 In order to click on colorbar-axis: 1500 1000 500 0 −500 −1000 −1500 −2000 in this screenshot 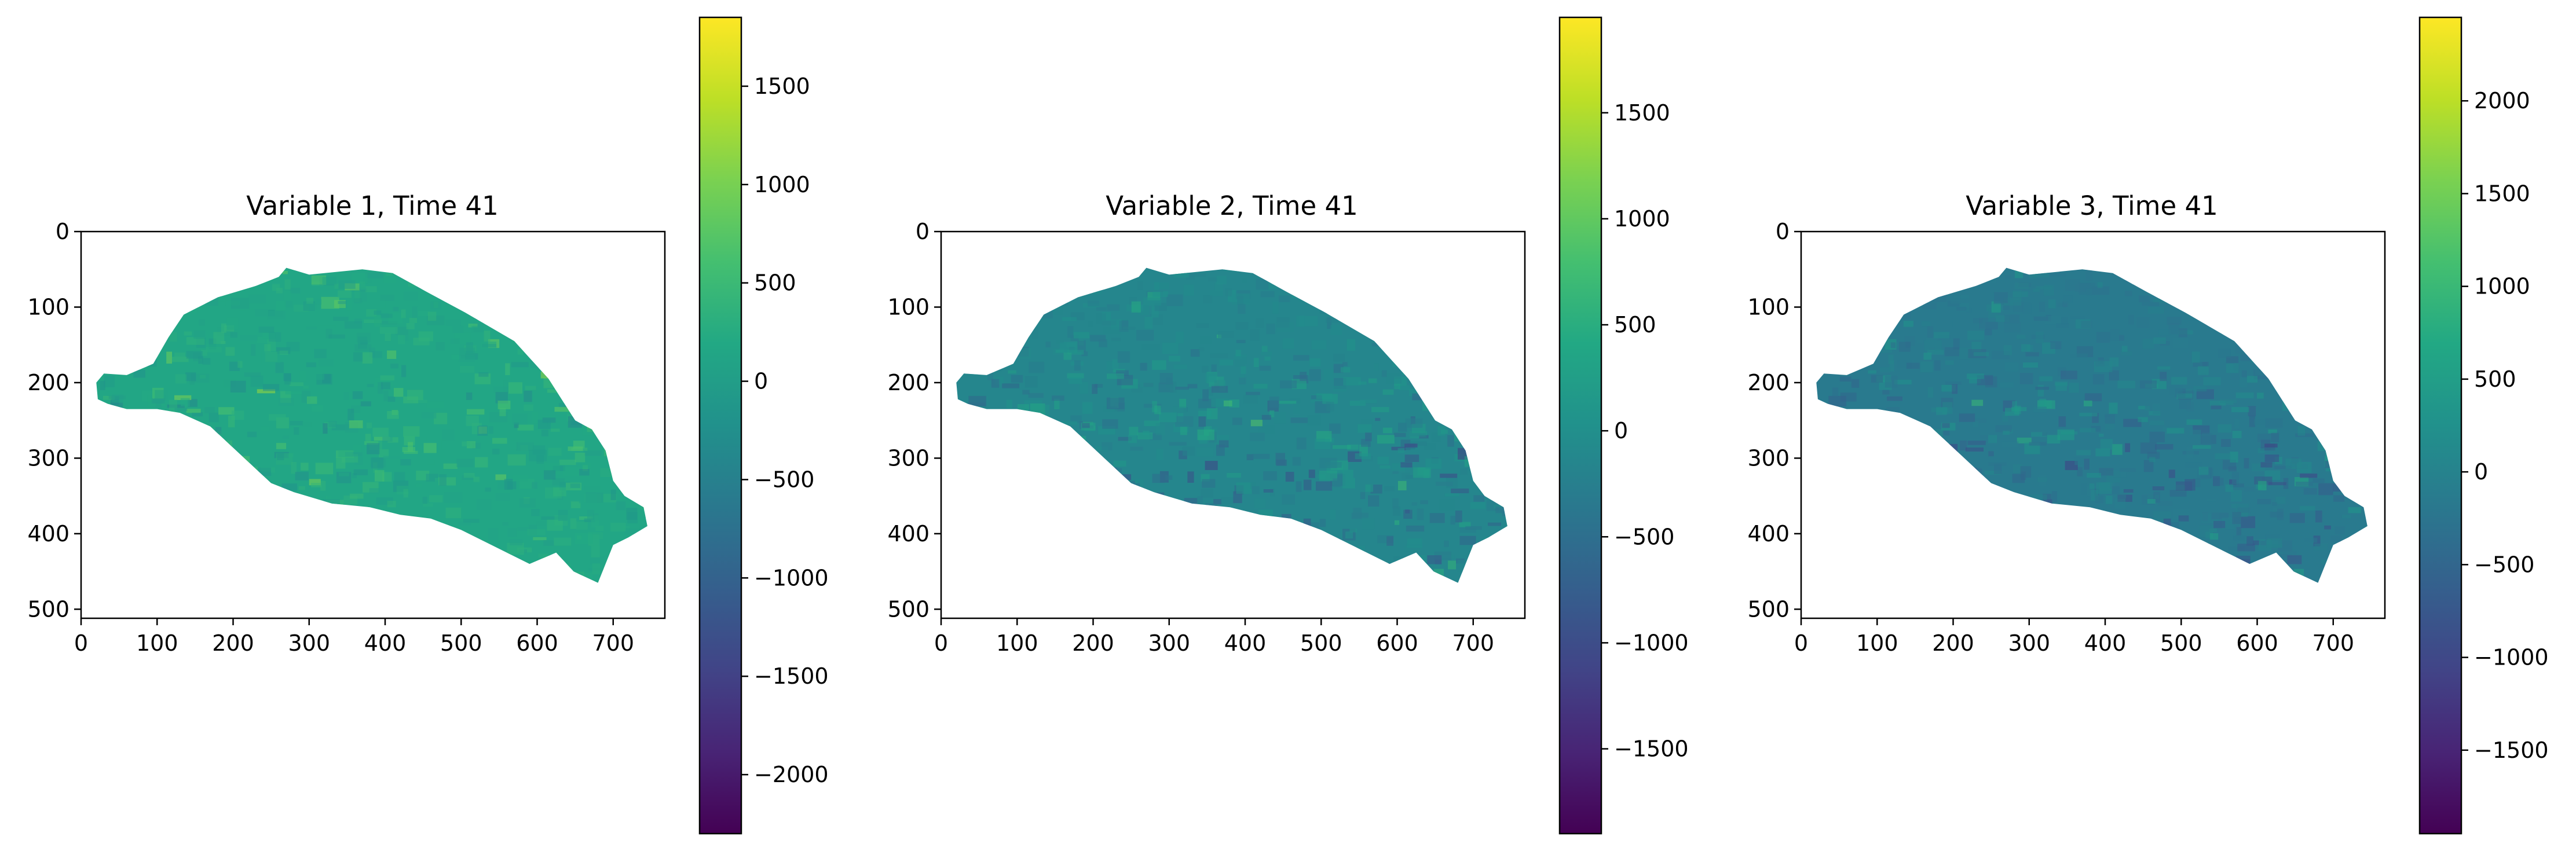, I will do `click(785, 431)`.